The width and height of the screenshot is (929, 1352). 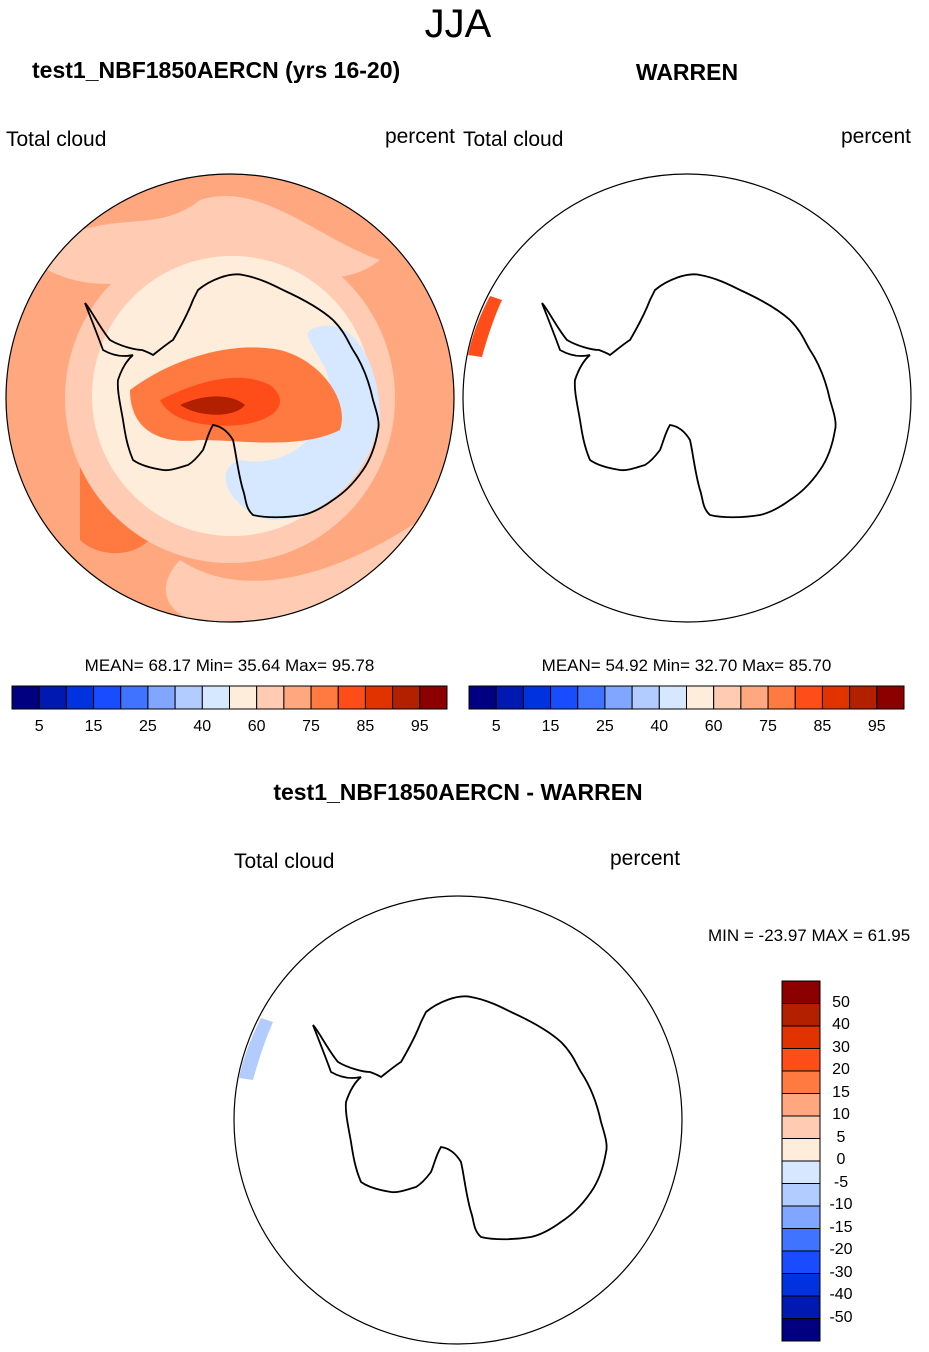 What do you see at coordinates (216, 70) in the screenshot?
I see `panel-title-test1: test1_NBF1850AERCN (yrs 16-20)` at bounding box center [216, 70].